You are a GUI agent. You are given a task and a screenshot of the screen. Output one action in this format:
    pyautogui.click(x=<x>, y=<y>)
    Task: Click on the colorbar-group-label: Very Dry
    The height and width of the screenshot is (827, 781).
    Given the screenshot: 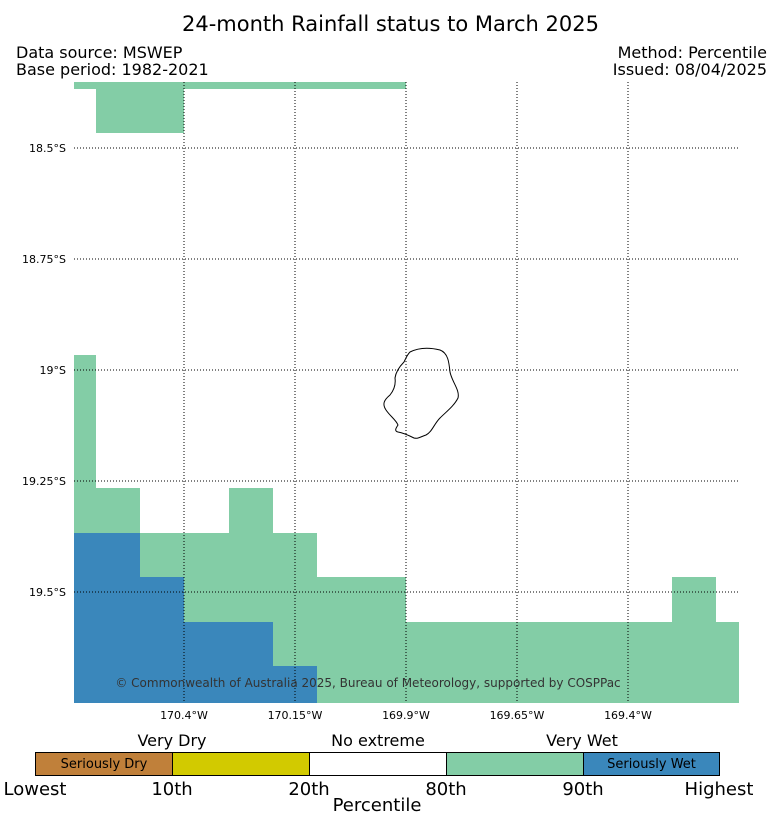 What is the action you would take?
    pyautogui.click(x=172, y=740)
    